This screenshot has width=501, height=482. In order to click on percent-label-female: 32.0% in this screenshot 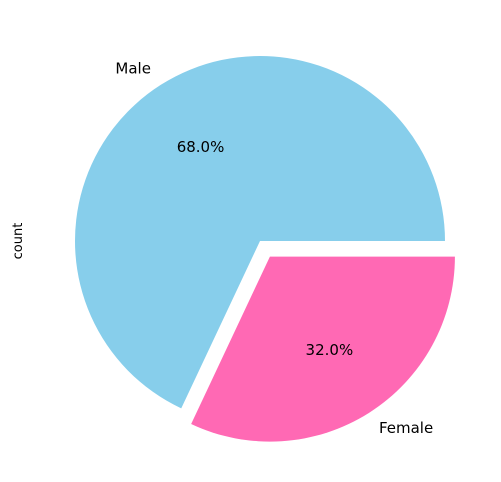, I will do `click(330, 350)`.